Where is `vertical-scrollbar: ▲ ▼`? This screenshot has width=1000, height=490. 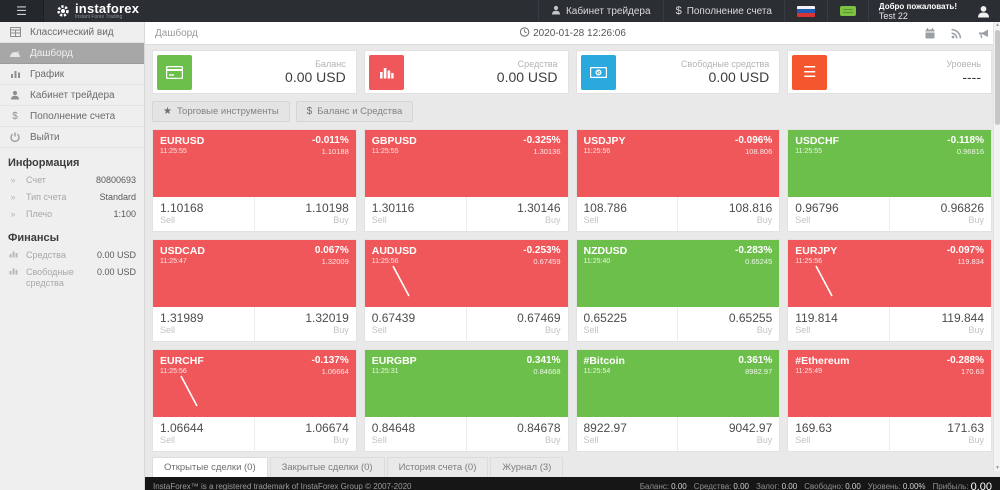
vertical-scrollbar: ▲ ▼ is located at coordinates (996, 246).